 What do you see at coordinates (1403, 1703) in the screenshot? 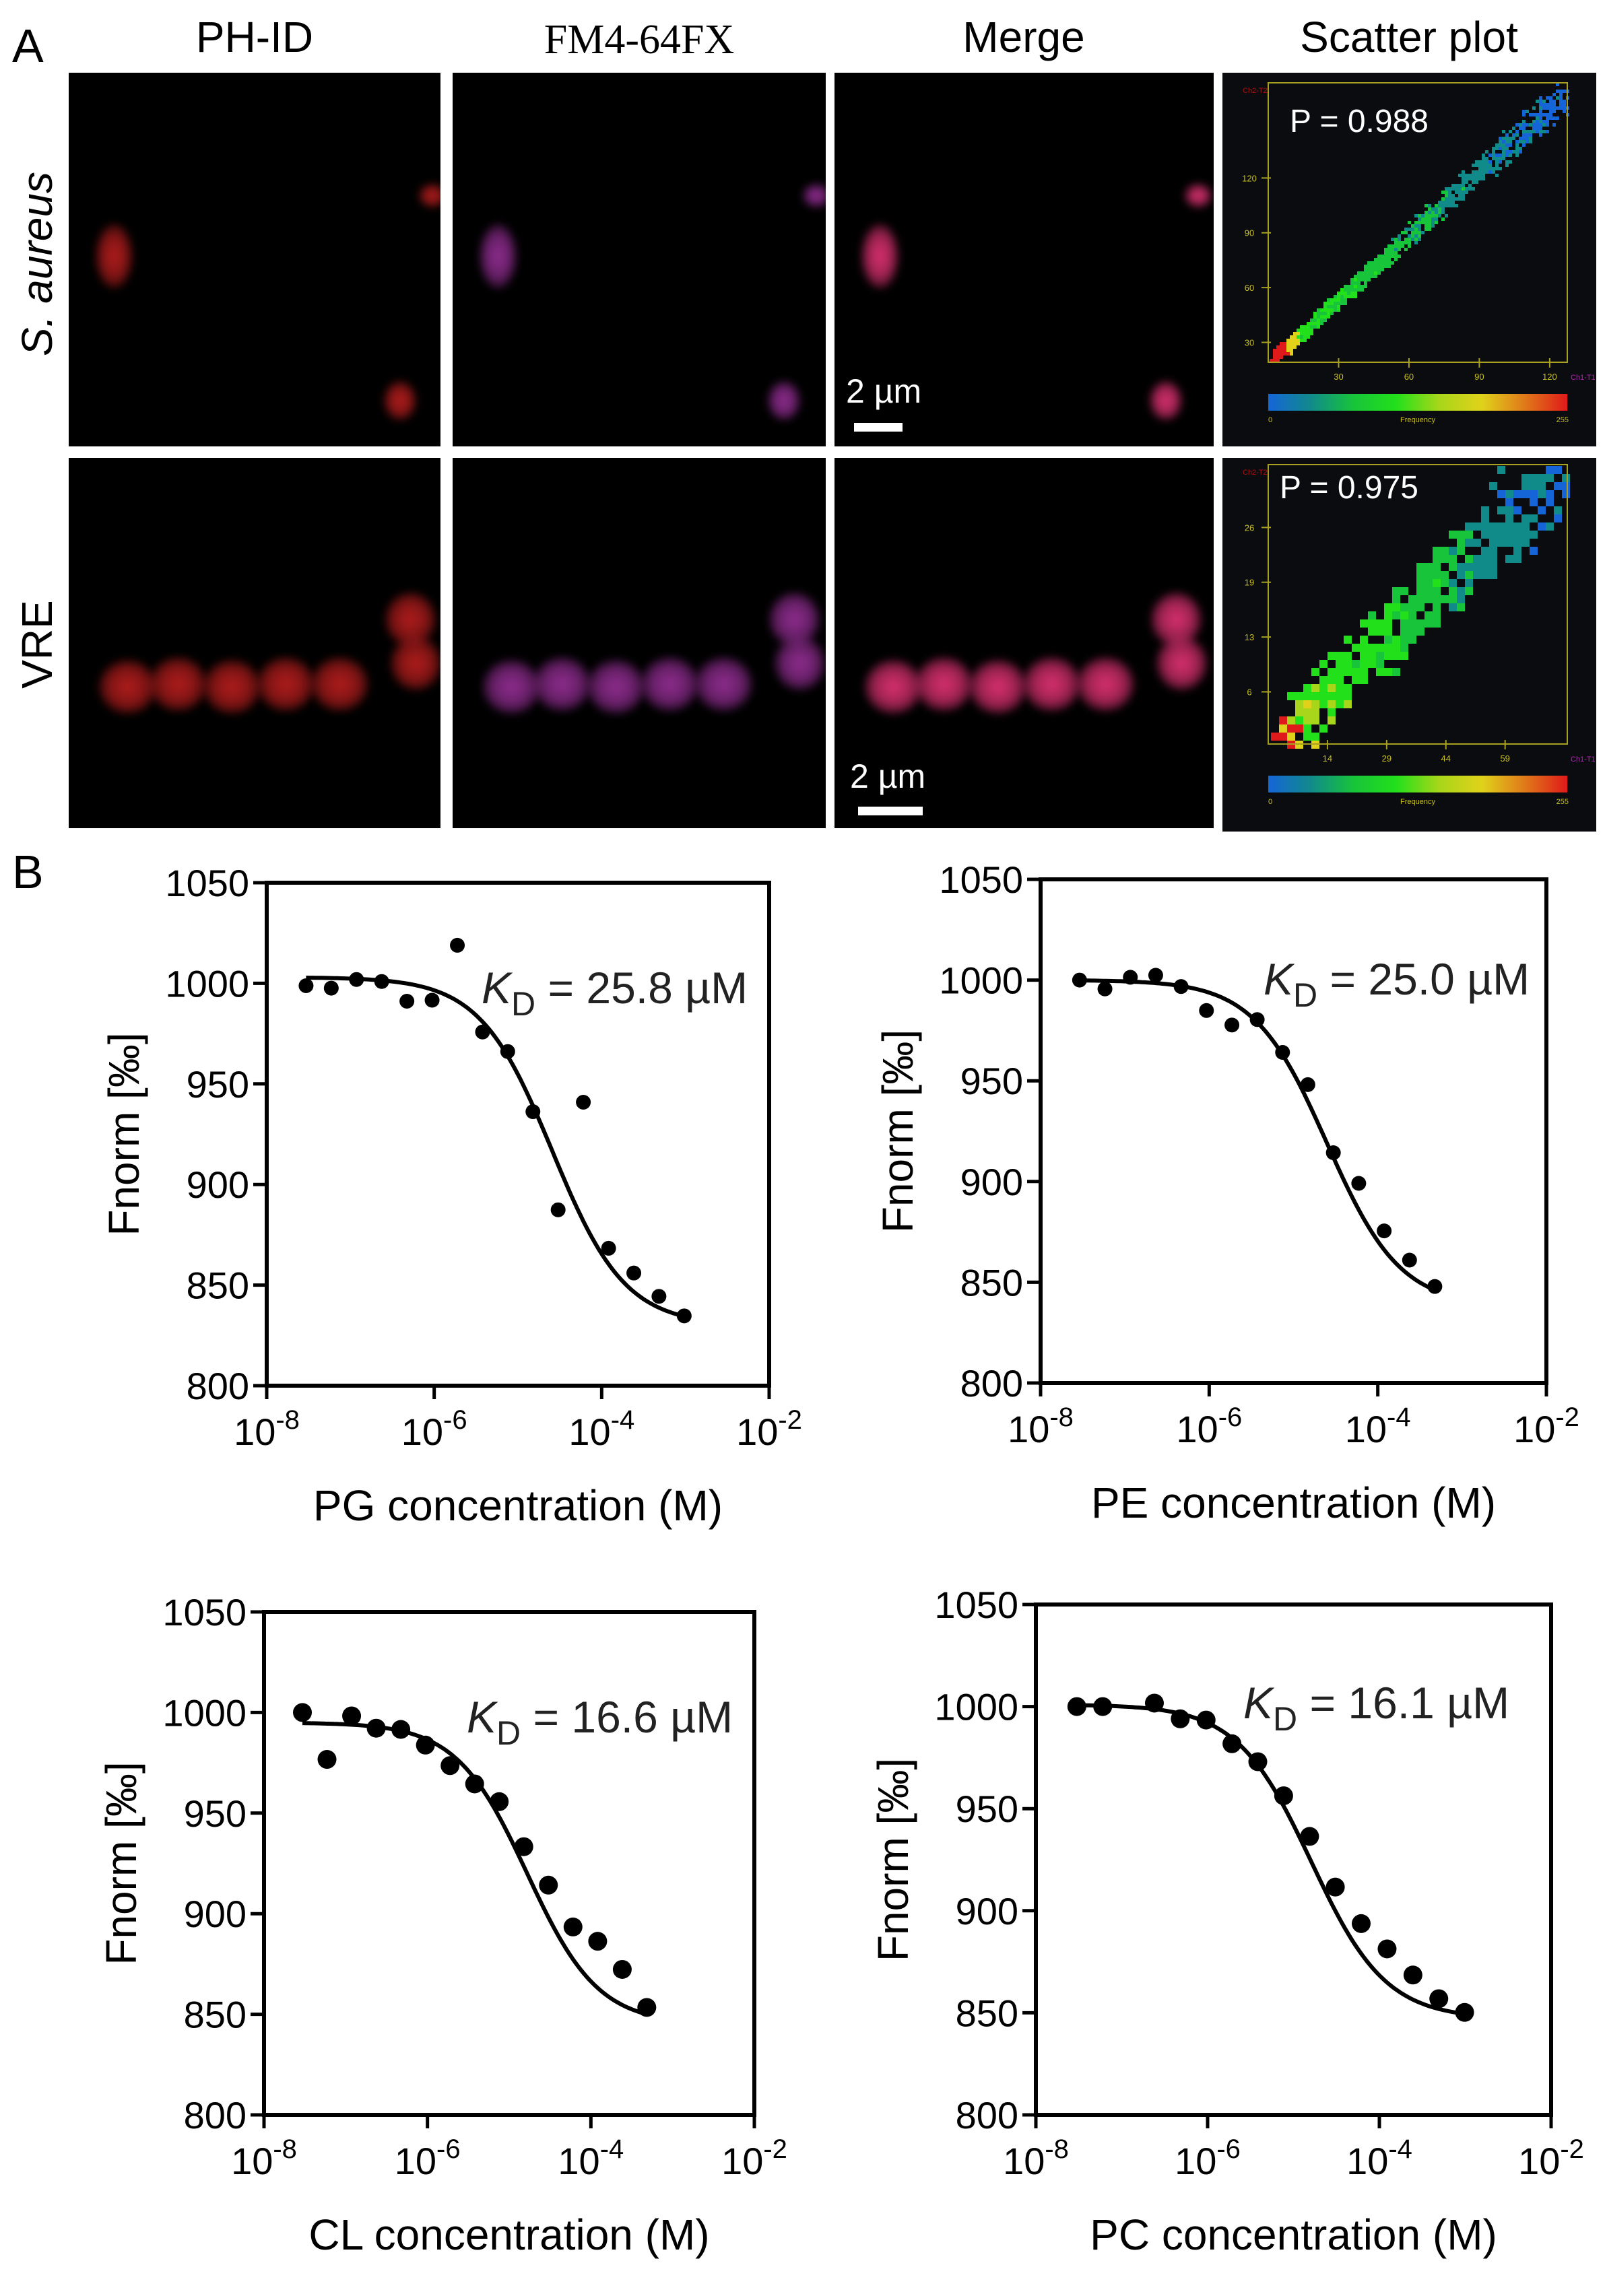
I see `kd-value: = 16.1 µM` at bounding box center [1403, 1703].